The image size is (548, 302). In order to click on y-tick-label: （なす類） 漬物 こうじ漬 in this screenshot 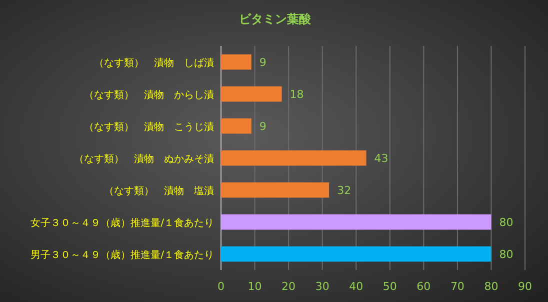, I will do `click(149, 127)`.